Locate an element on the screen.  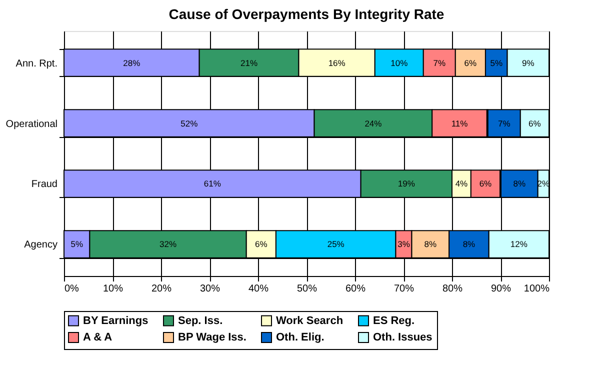
x-tick-label: 90% is located at coordinates (501, 289).